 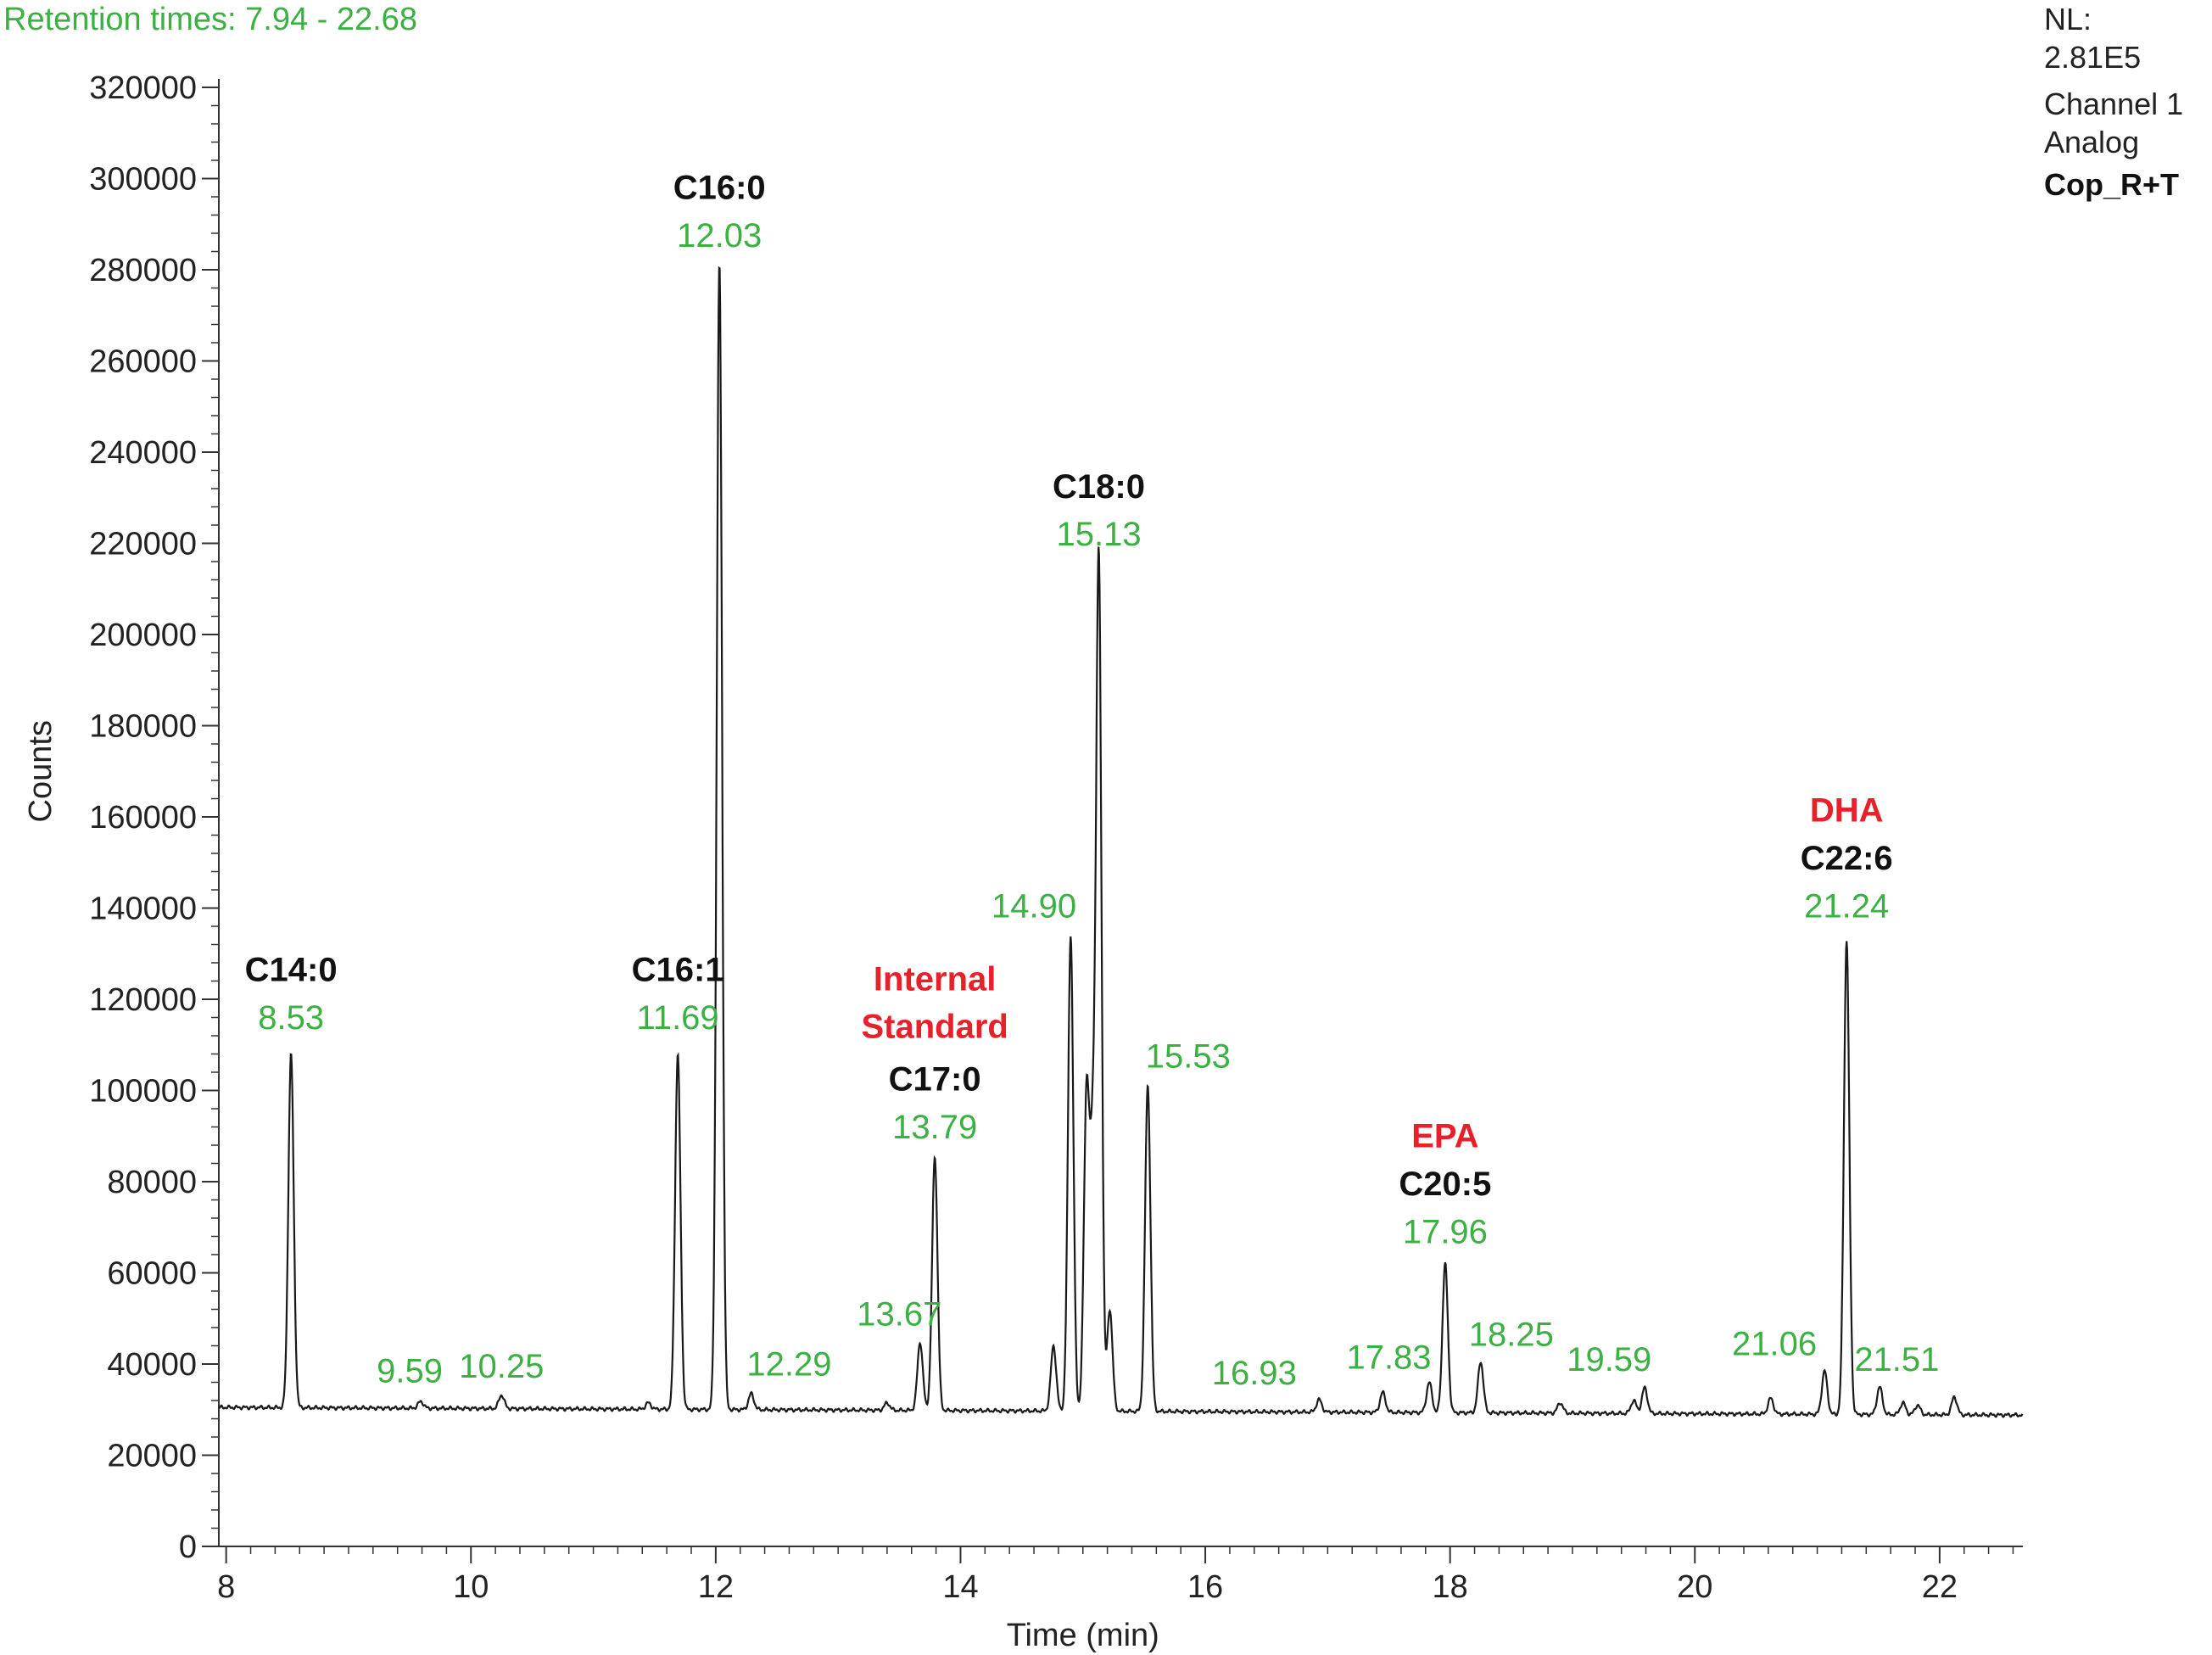 What do you see at coordinates (2093, 58) in the screenshot?
I see `nl-value: 2.81E5` at bounding box center [2093, 58].